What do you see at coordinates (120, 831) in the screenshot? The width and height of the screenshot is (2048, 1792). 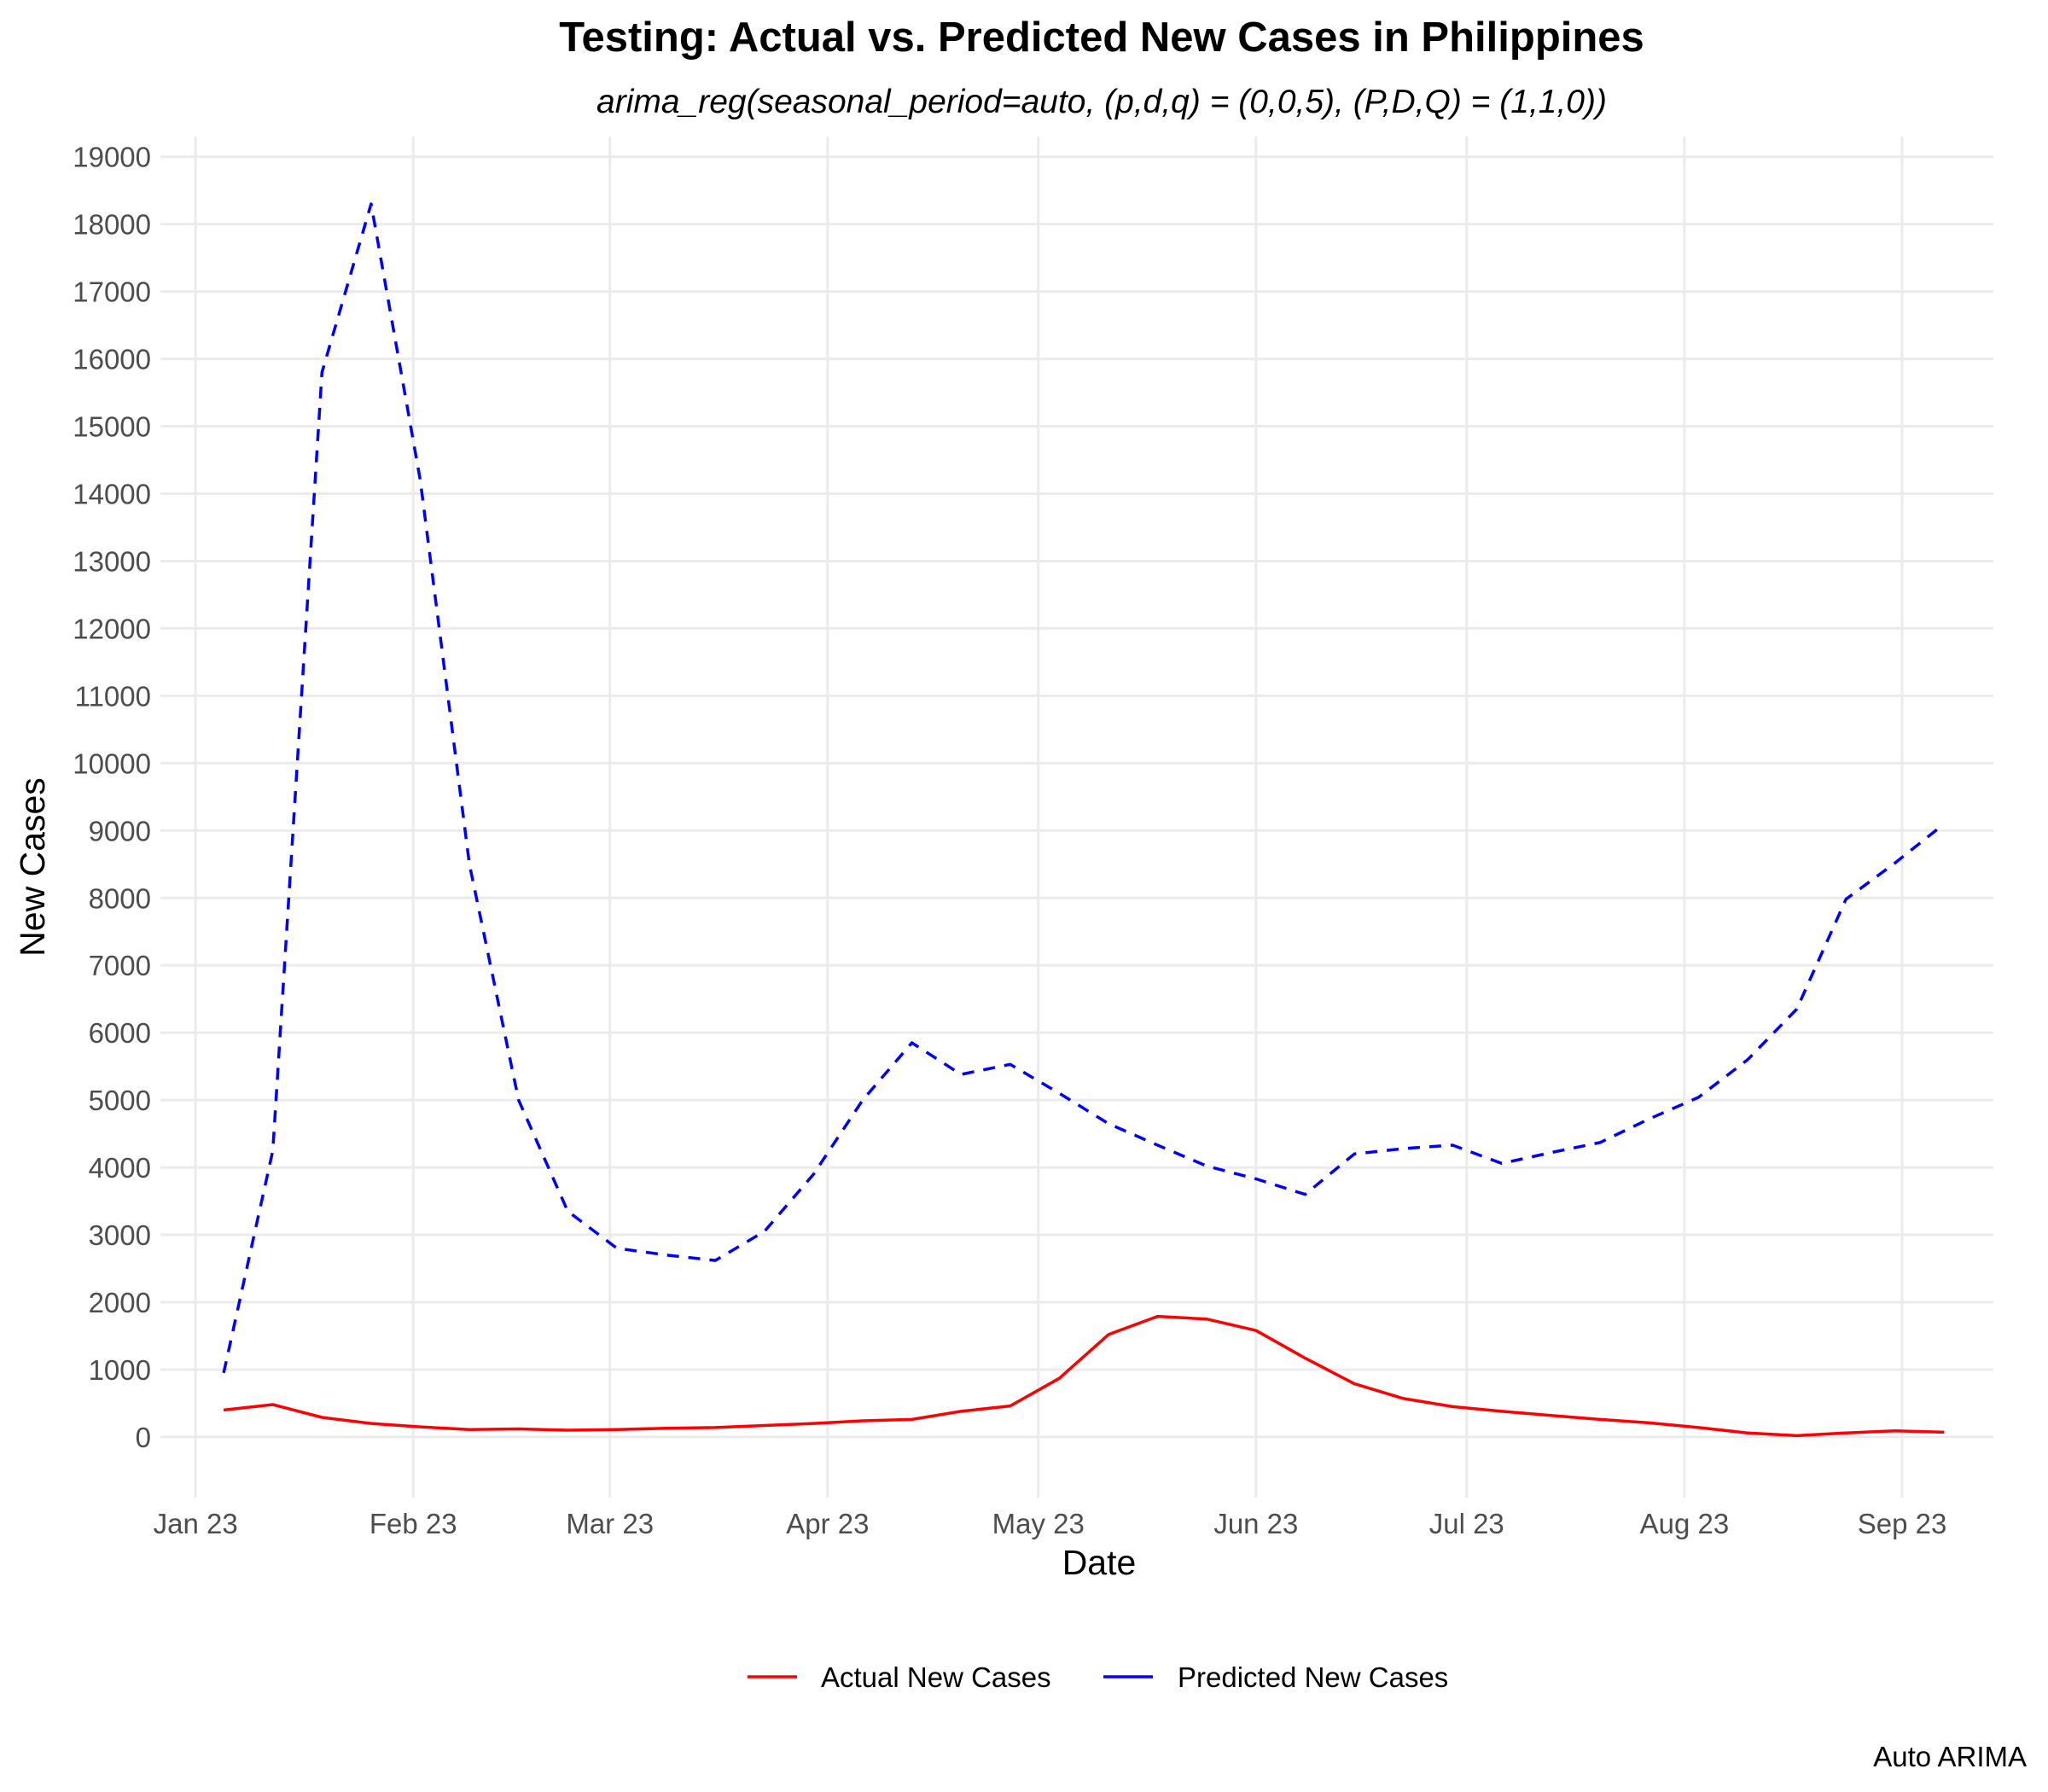 I see `y-tick-label: 9000` at bounding box center [120, 831].